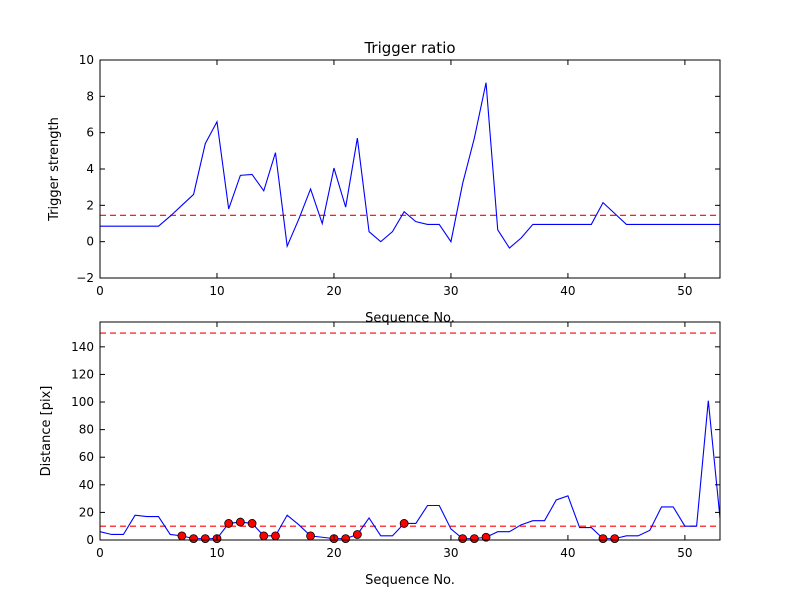 This screenshot has width=800, height=600. I want to click on y-tick-label: 80, so click(86, 430).